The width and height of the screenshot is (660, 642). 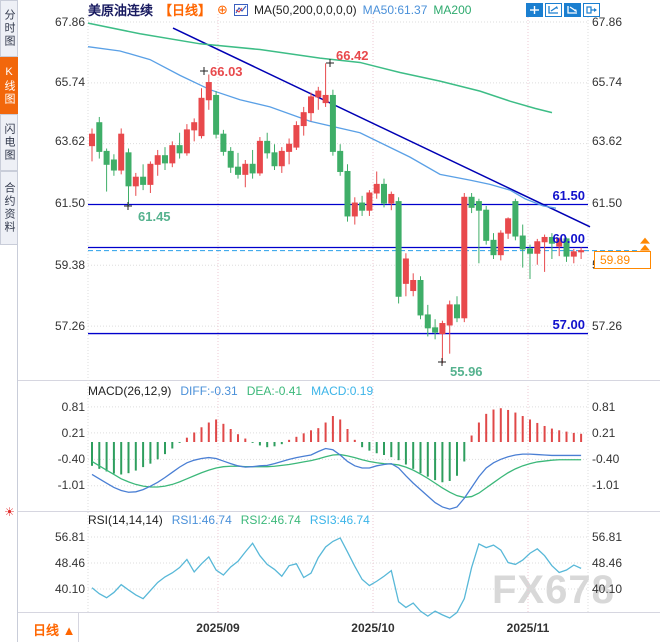 What do you see at coordinates (270, 520) in the screenshot?
I see `rsi2-value: RSI2:46.74` at bounding box center [270, 520].